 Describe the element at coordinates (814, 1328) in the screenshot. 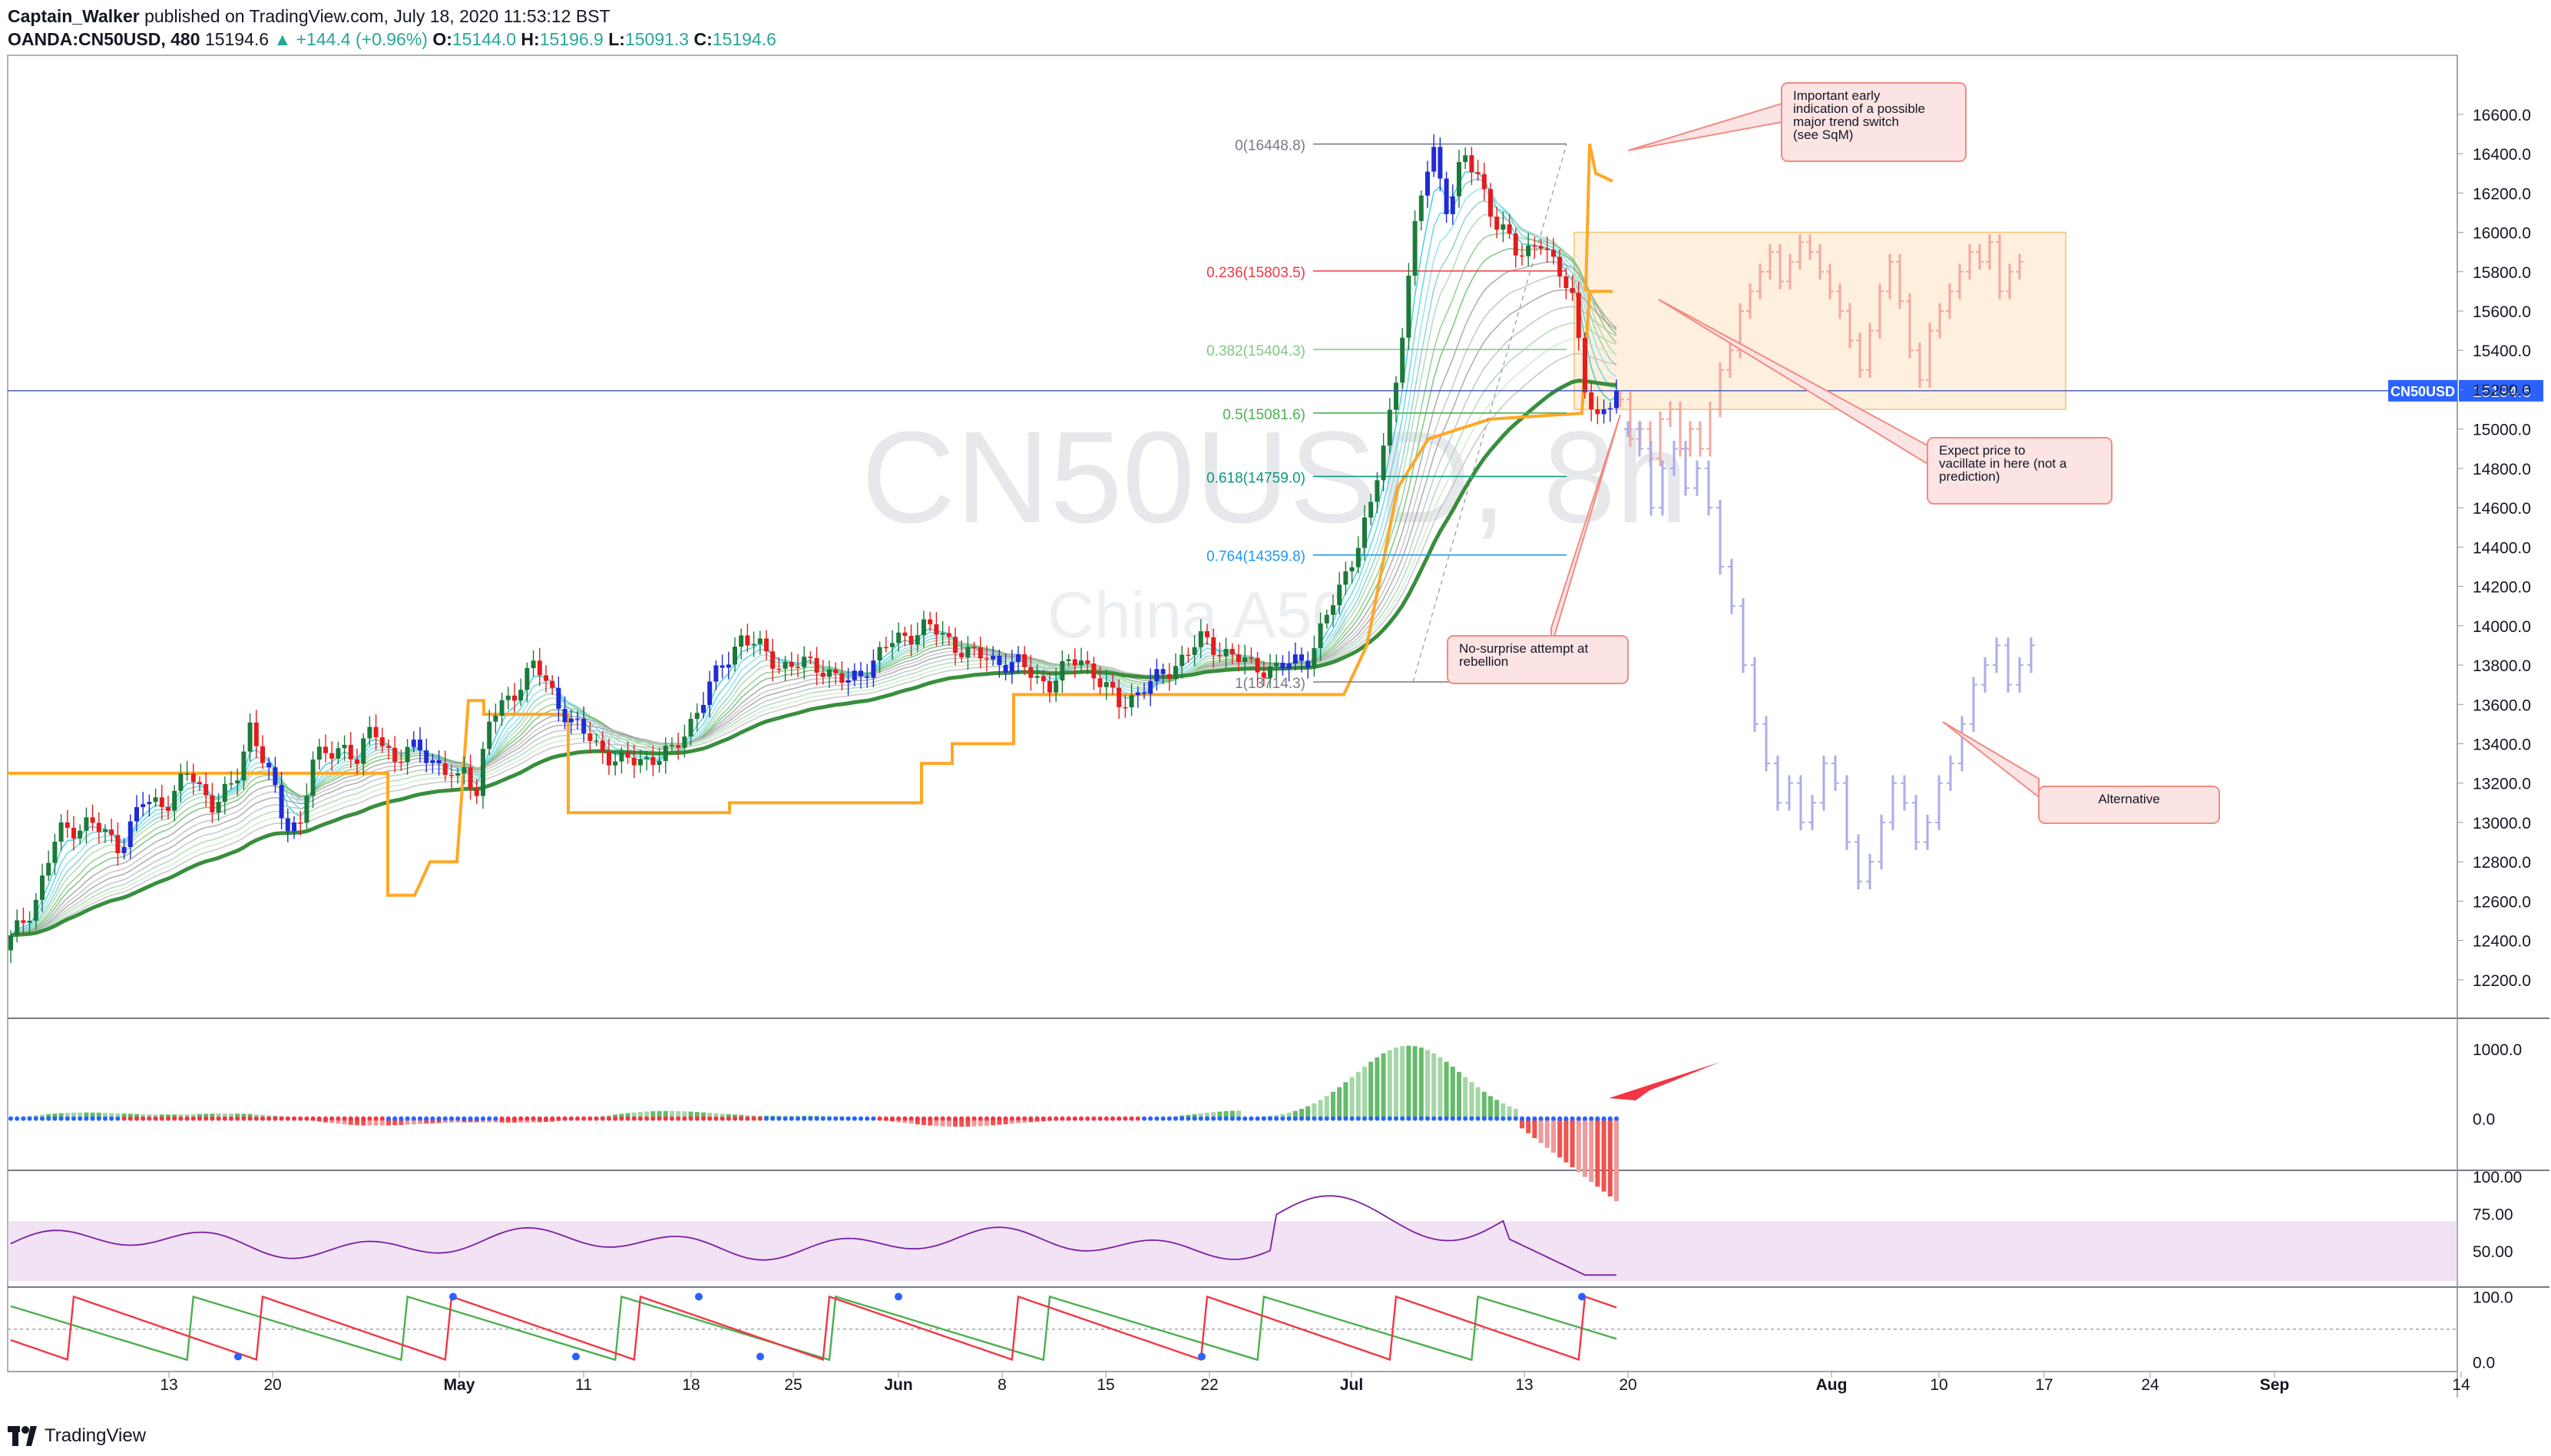

I see `aroon-up-line` at that location.